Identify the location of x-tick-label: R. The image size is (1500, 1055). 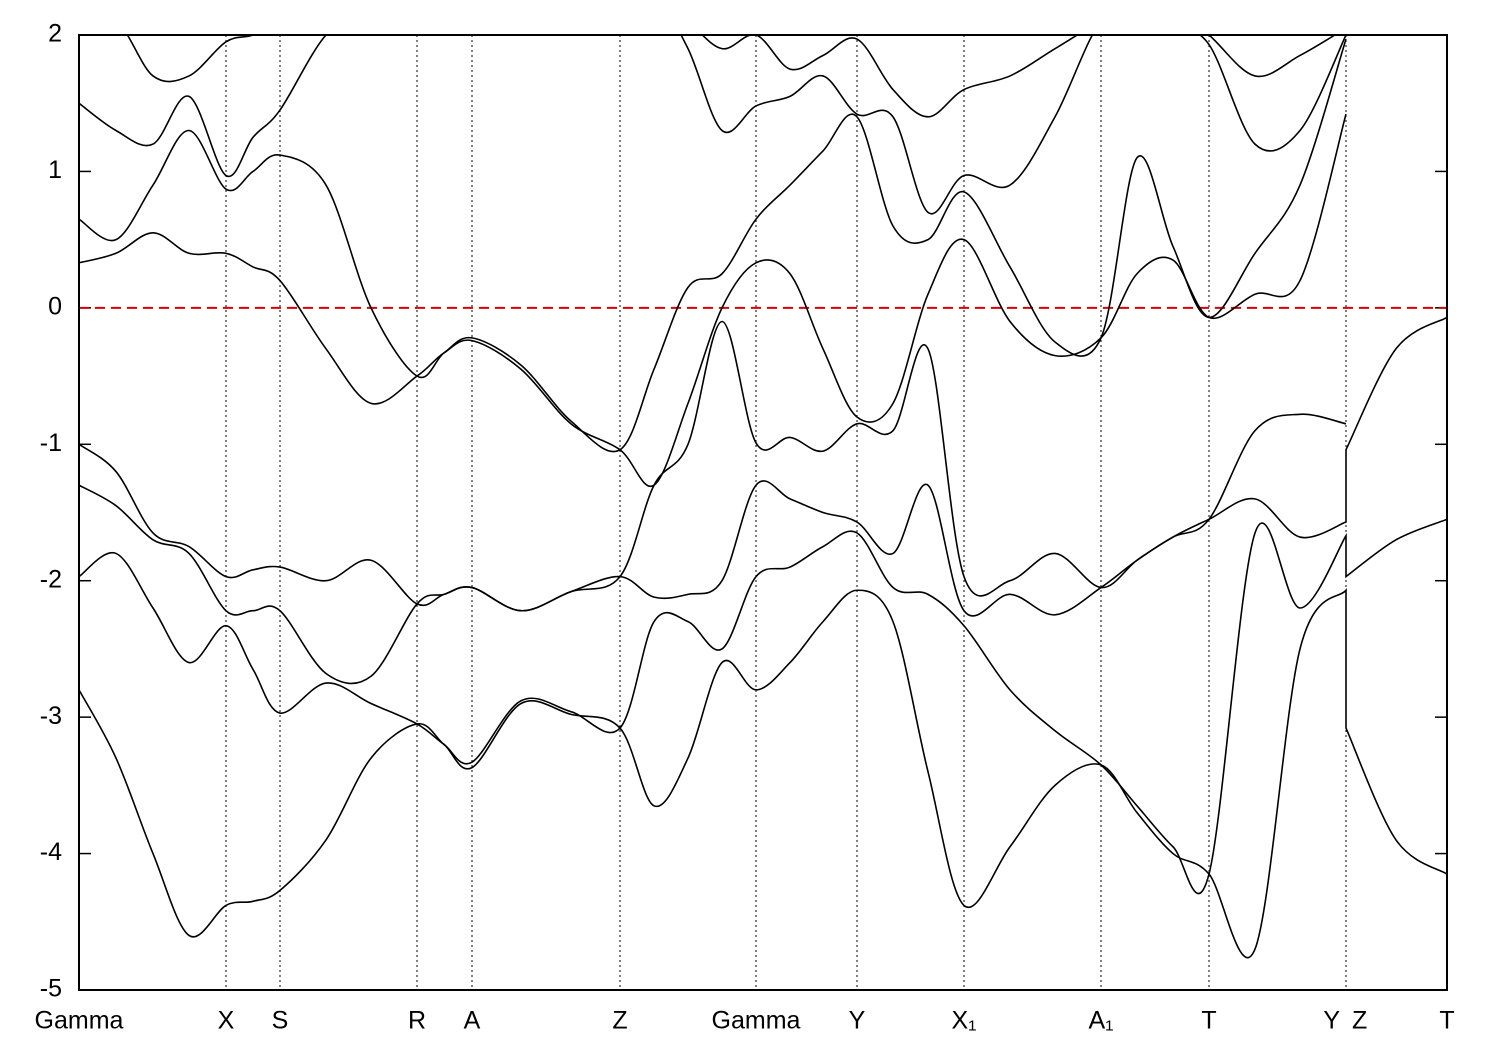
(417, 1021).